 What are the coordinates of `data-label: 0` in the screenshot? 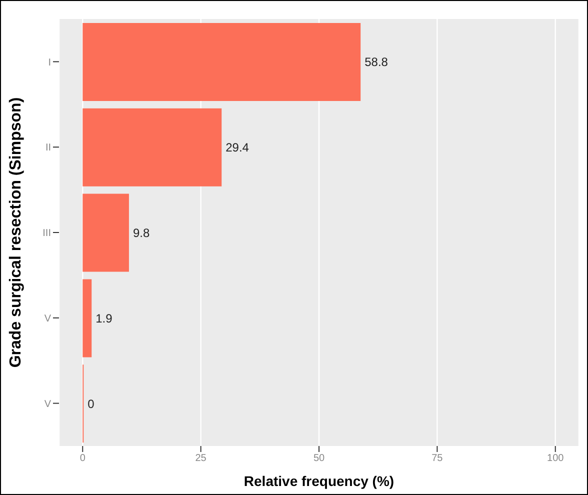 It's located at (91, 403).